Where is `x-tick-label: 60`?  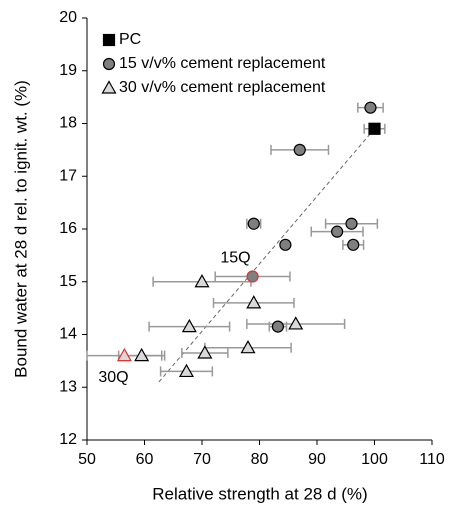
x-tick-label: 60 is located at coordinates (145, 459).